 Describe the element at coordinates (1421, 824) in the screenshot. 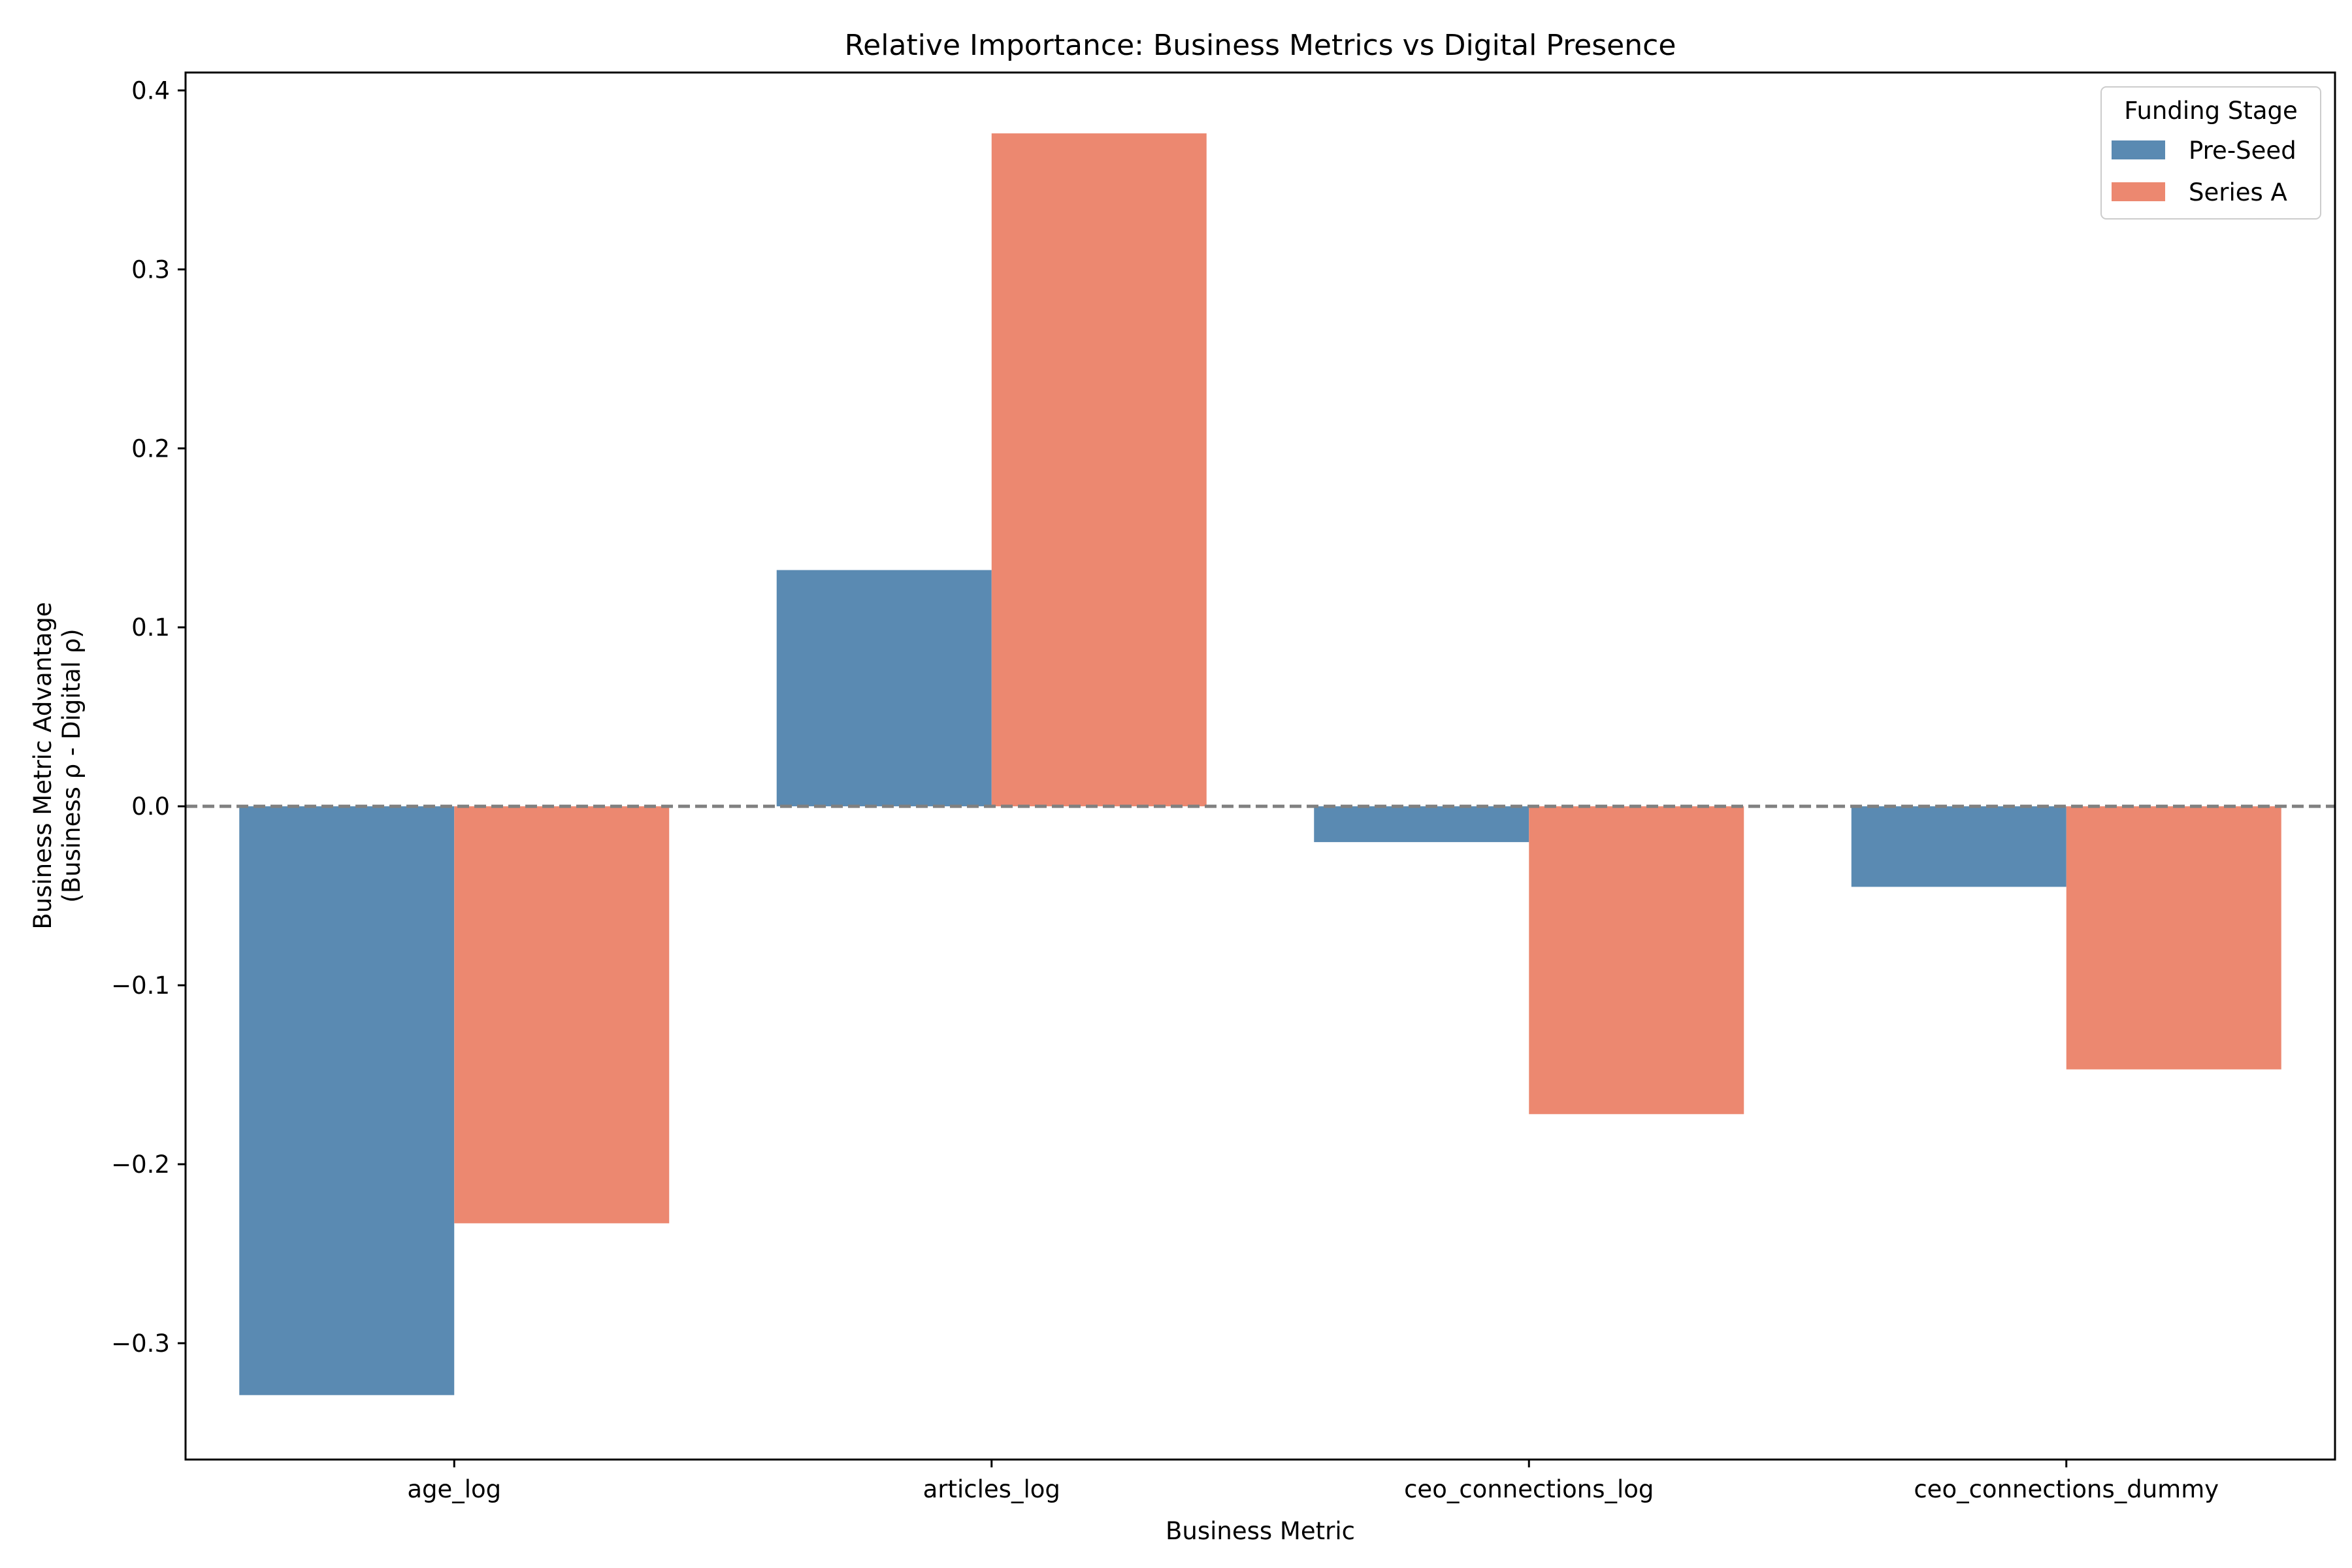

I see `bar-pre-seed-ceo-connections-log` at that location.